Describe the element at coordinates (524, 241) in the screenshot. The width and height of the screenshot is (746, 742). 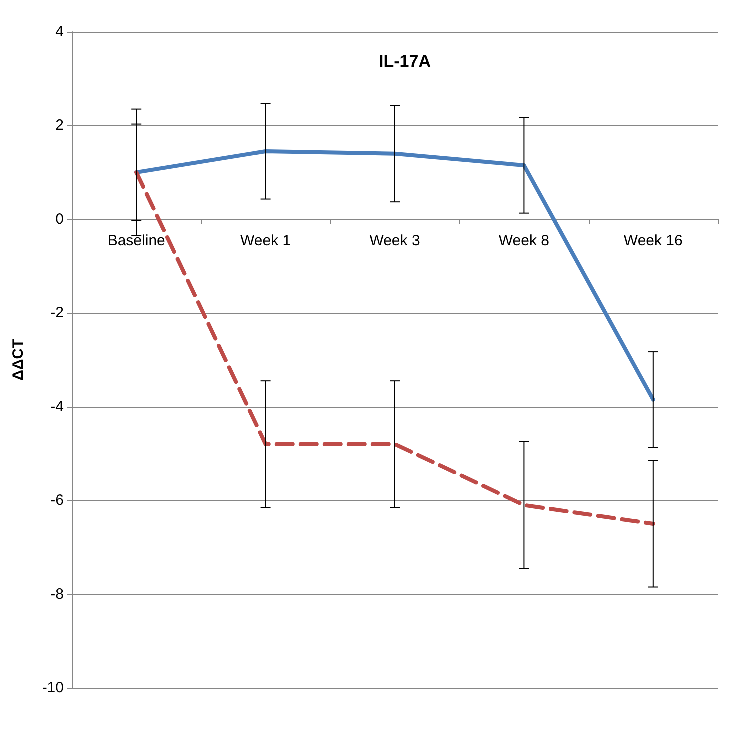
I see `x-tick-label: Week 8` at that location.